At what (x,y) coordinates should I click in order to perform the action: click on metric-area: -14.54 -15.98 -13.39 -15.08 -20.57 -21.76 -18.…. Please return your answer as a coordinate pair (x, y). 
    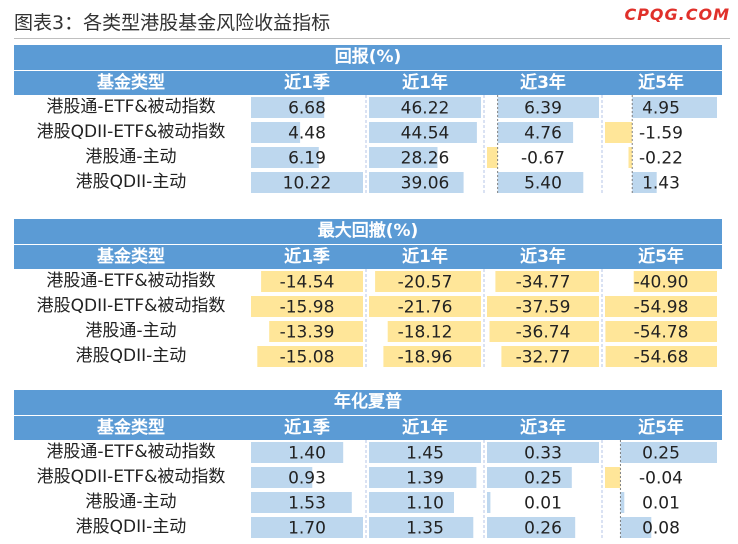
    Looking at the image, I should click on (484, 319).